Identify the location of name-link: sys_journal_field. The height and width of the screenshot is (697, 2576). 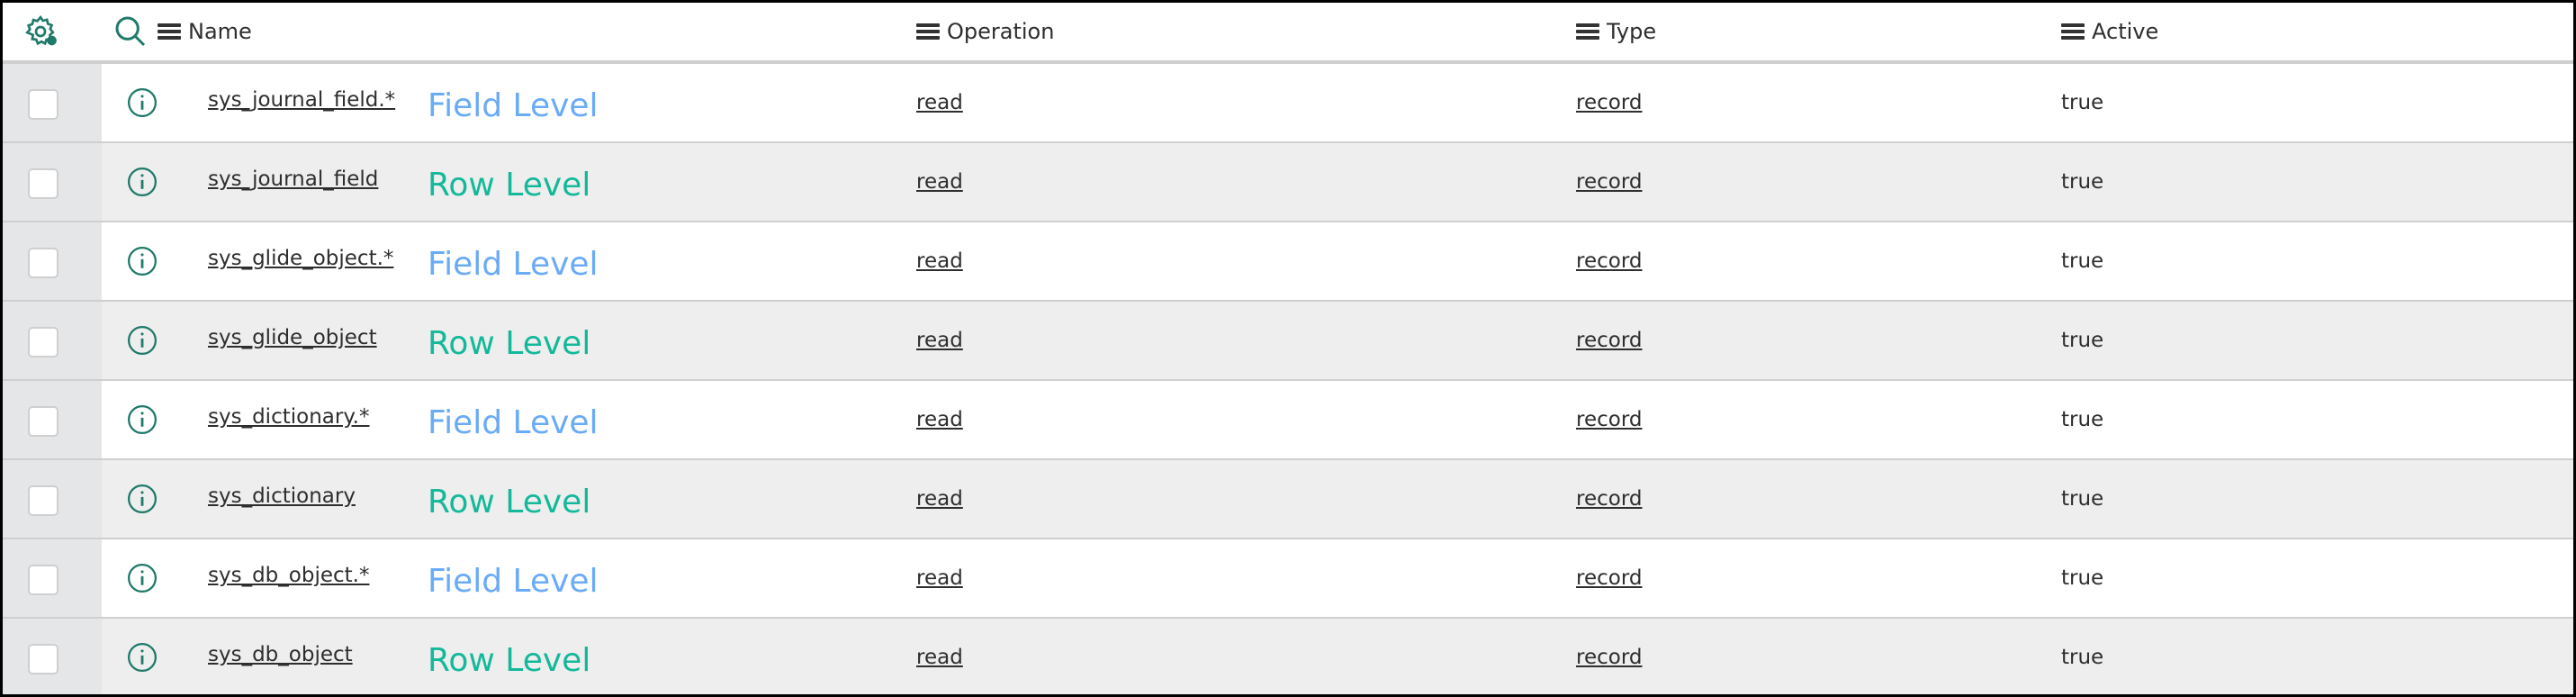
(293, 179).